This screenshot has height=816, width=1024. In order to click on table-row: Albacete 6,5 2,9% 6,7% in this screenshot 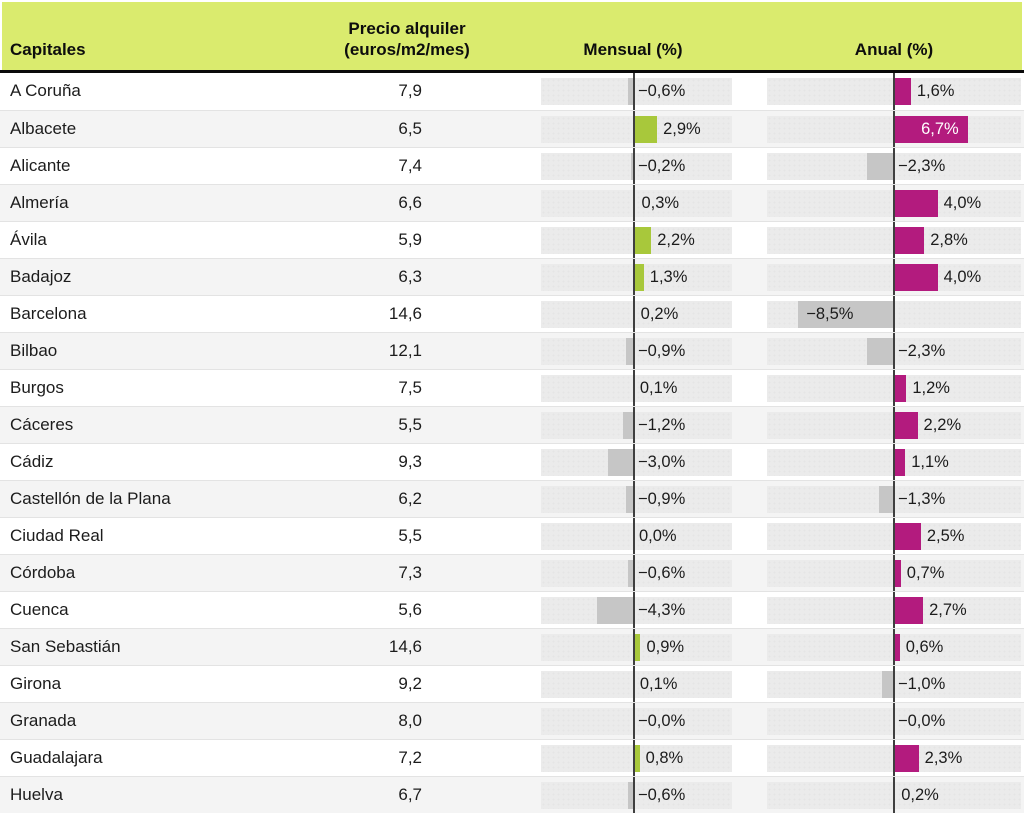, I will do `click(512, 128)`.